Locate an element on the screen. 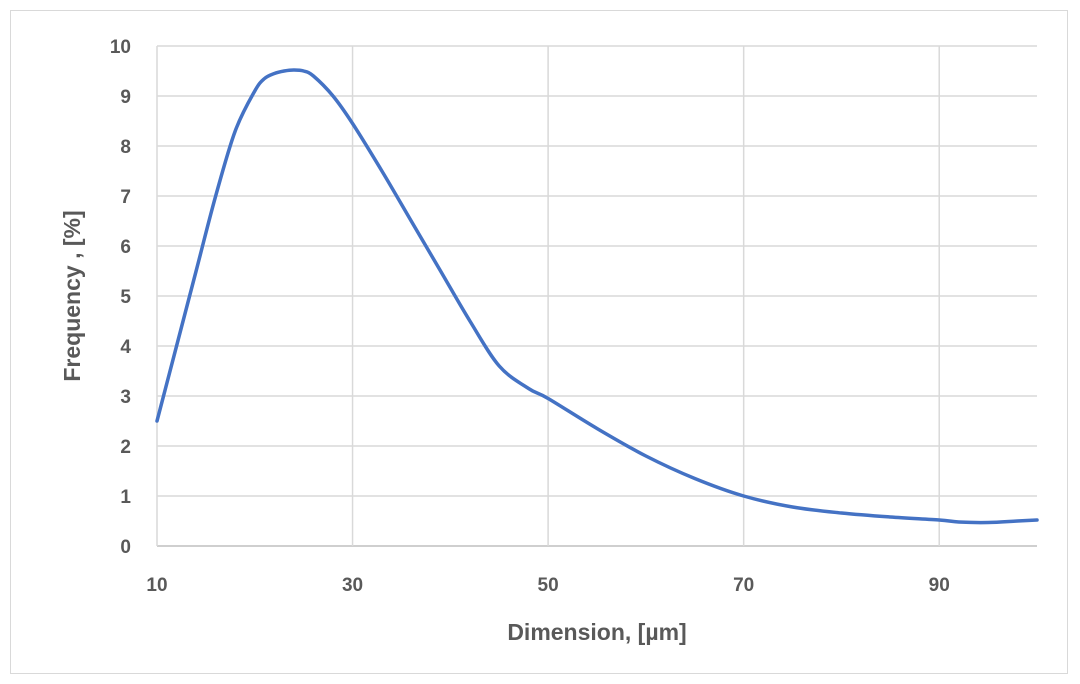  y-axis-label: Frequency , [%] is located at coordinates (72, 295).